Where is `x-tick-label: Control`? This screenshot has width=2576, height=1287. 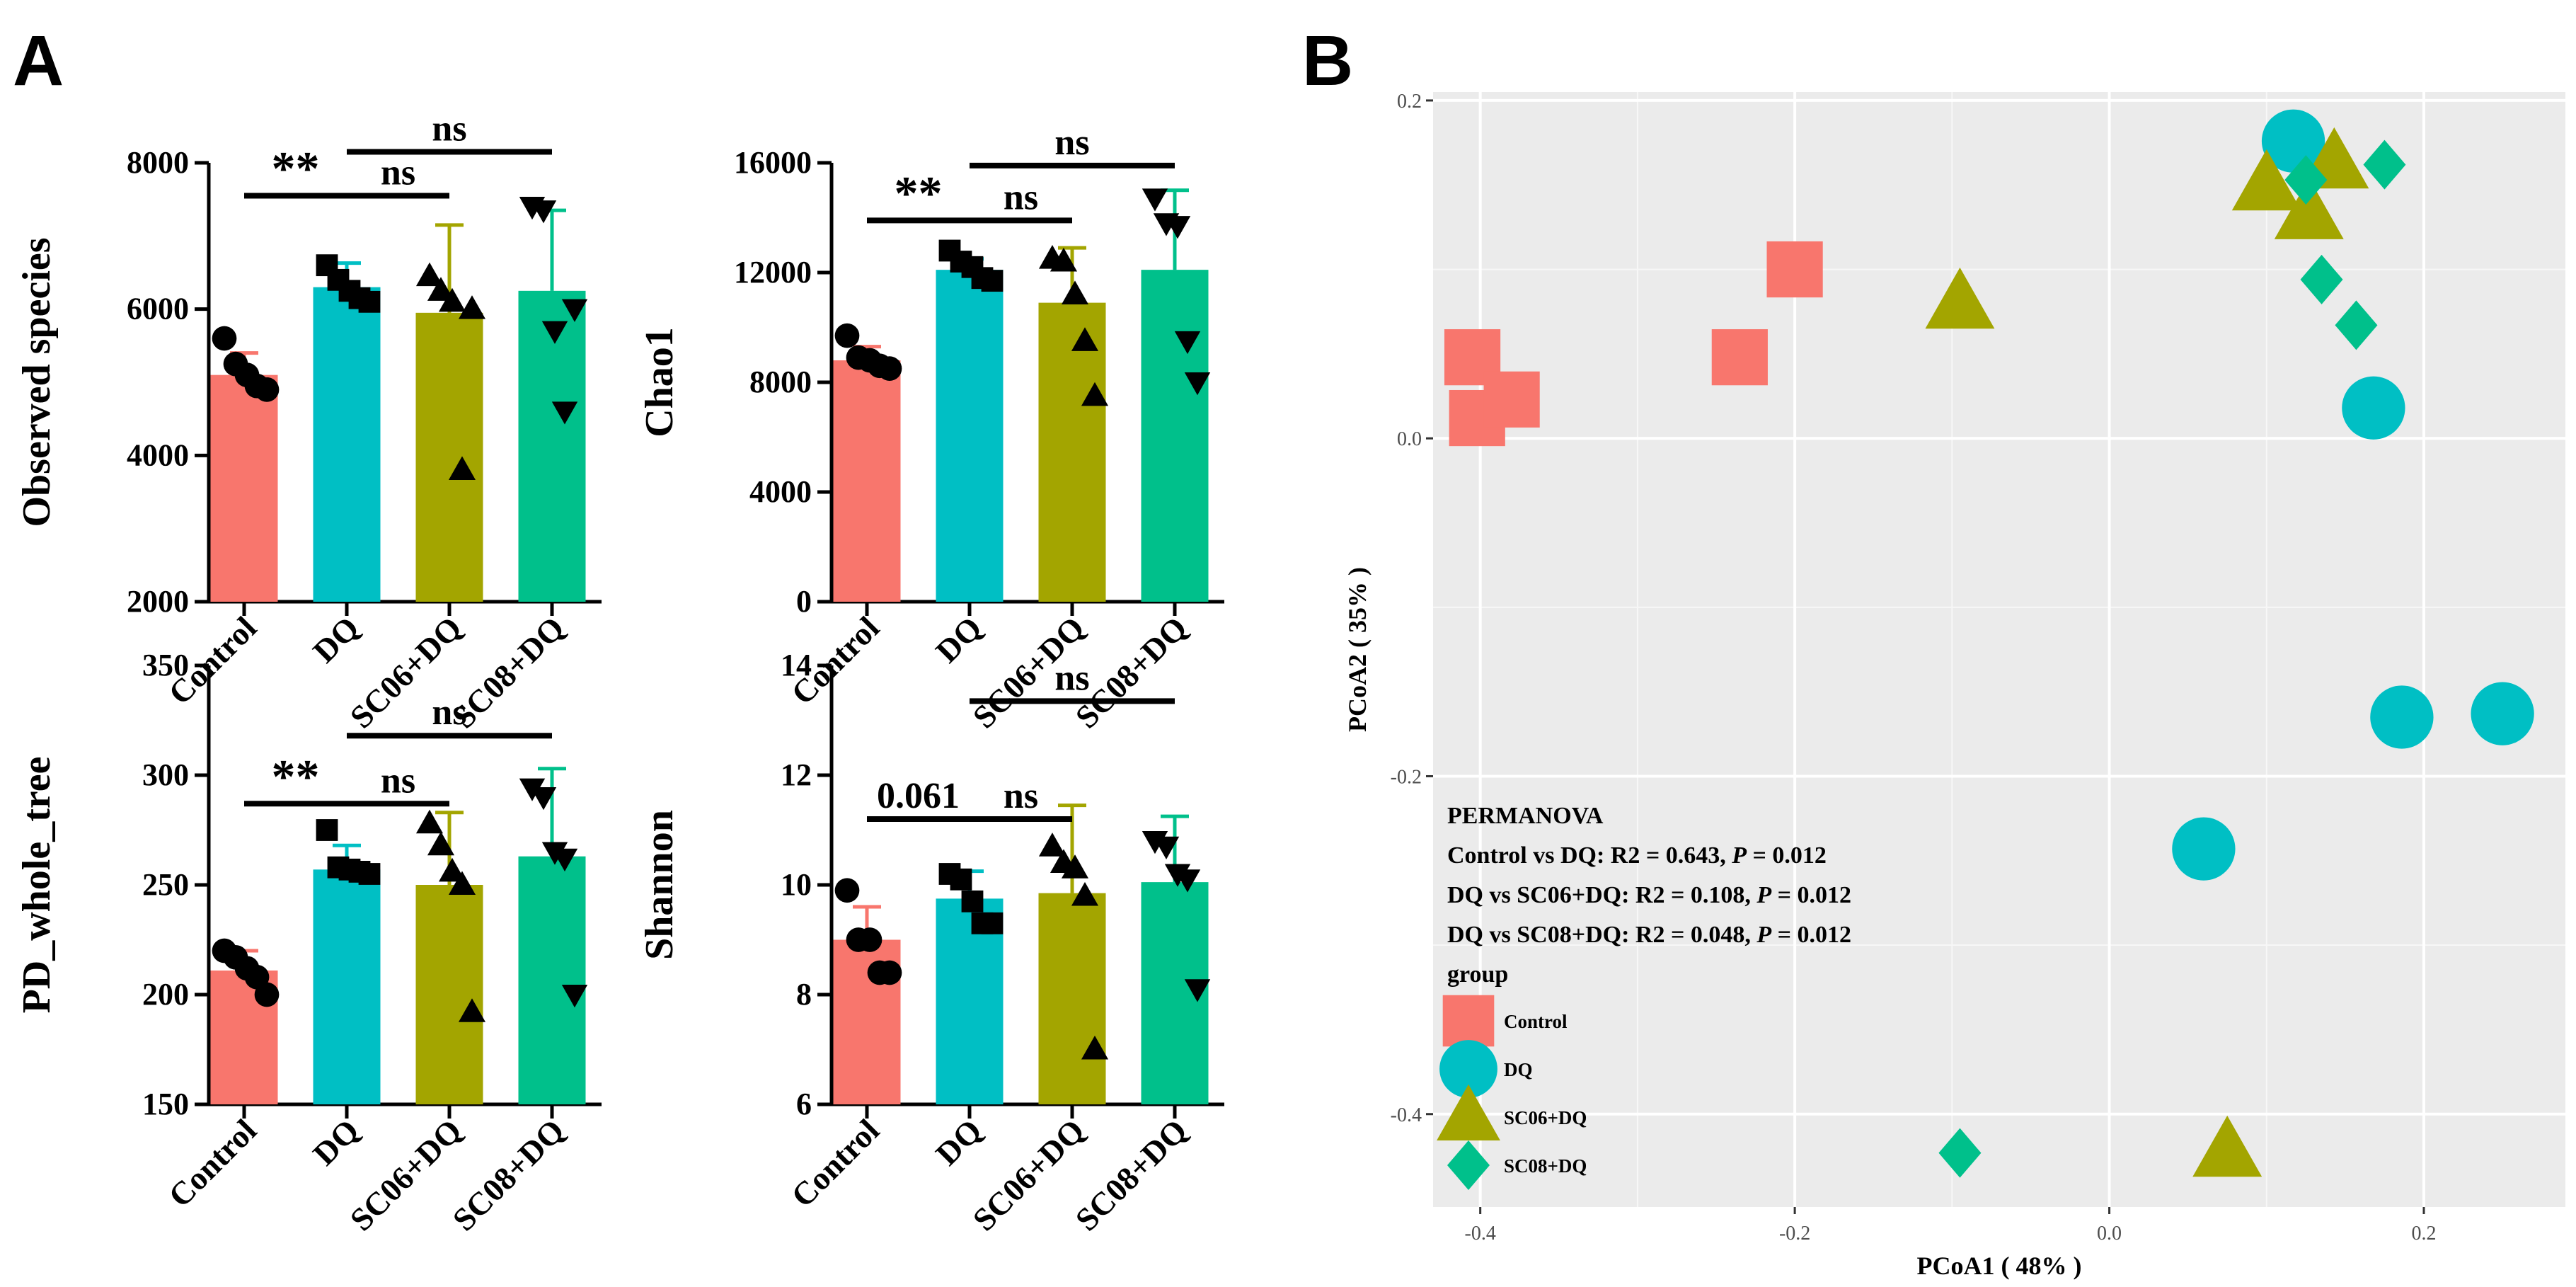
x-tick-label: Control is located at coordinates (835, 1163).